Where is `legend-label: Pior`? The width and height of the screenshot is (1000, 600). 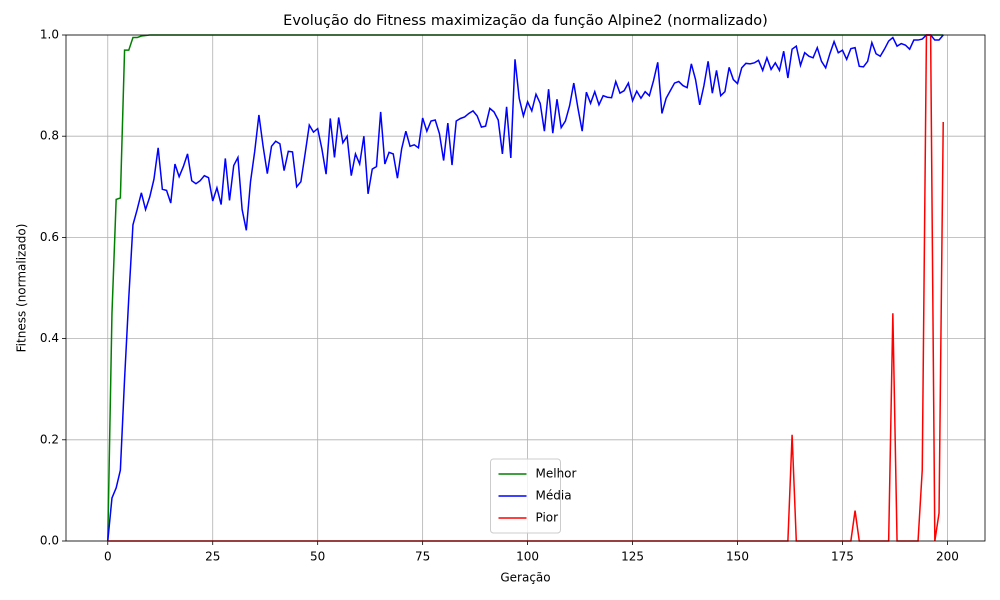
legend-label: Pior is located at coordinates (547, 518).